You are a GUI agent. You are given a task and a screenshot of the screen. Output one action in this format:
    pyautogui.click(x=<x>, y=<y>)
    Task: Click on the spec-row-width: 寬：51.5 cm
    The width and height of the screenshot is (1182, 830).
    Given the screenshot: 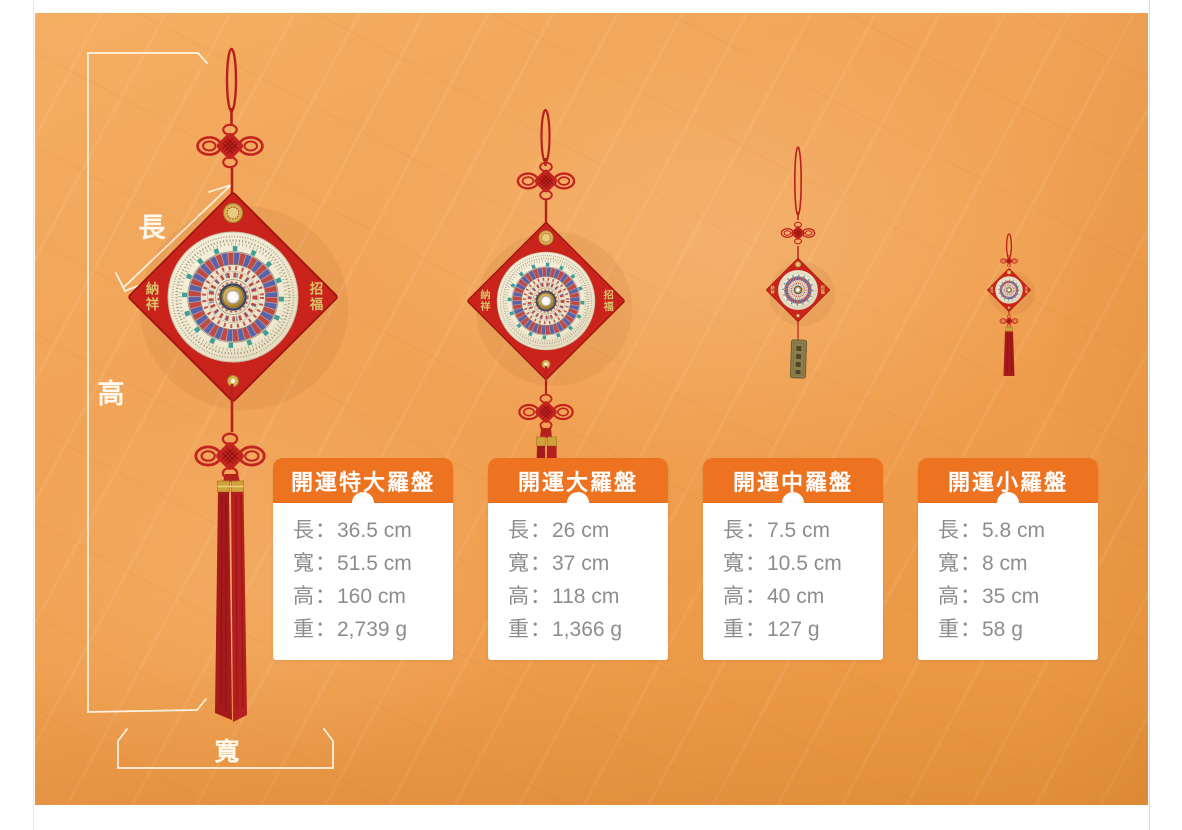 What is the action you would take?
    pyautogui.click(x=373, y=563)
    